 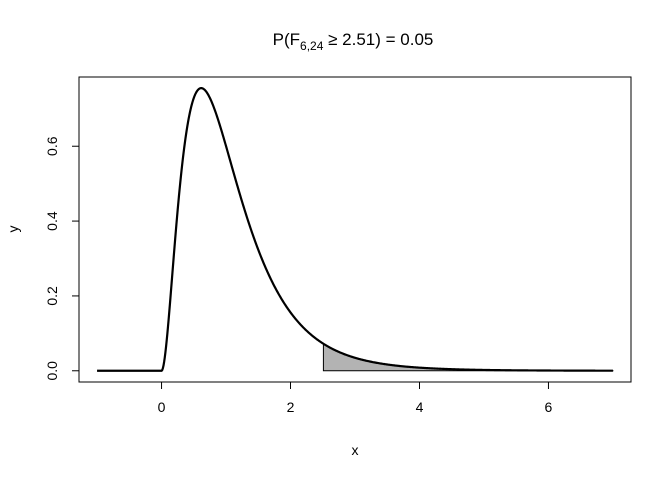 I want to click on chart-title: P(F6,24 ≥ 2.51) = 0.05, so click(x=353, y=41).